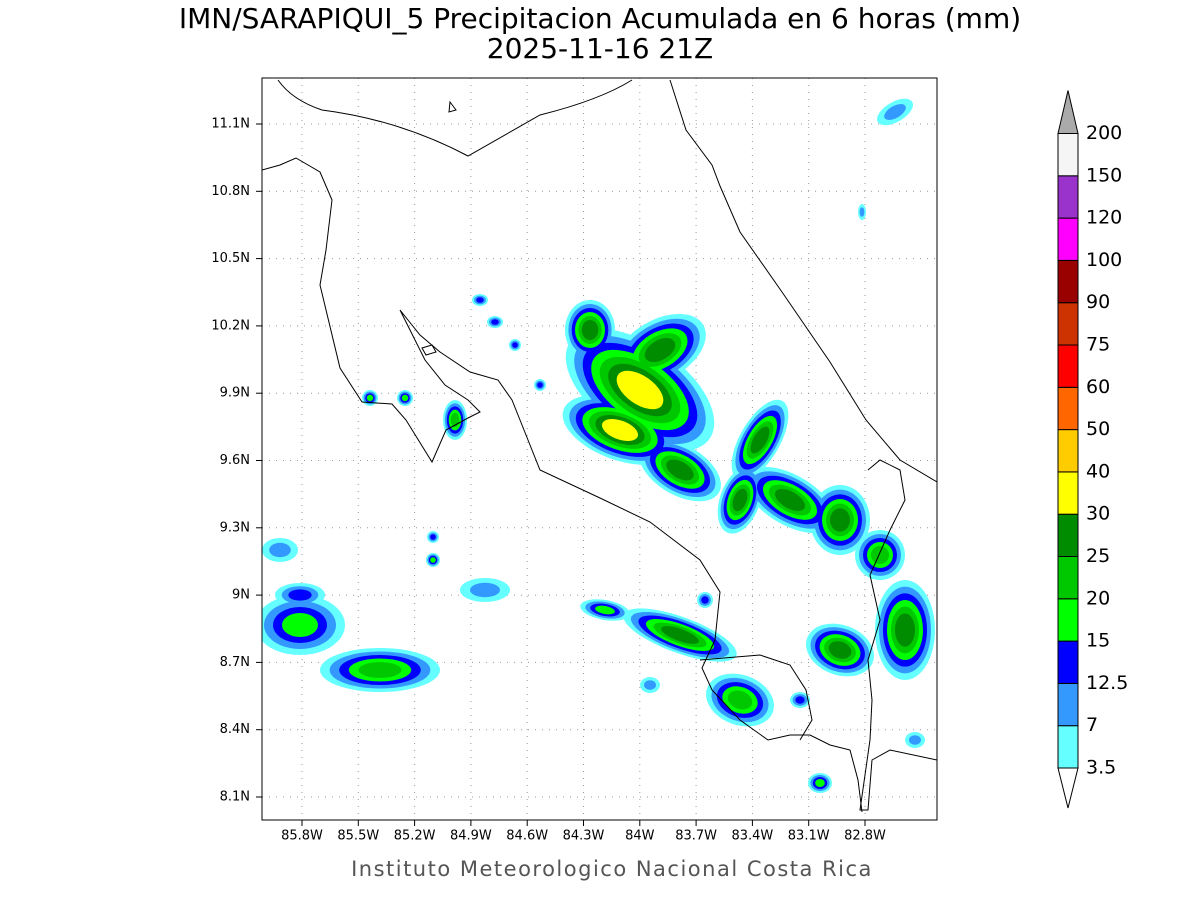 The height and width of the screenshot is (900, 1200). What do you see at coordinates (696, 836) in the screenshot?
I see `lon-label: 83.7W` at bounding box center [696, 836].